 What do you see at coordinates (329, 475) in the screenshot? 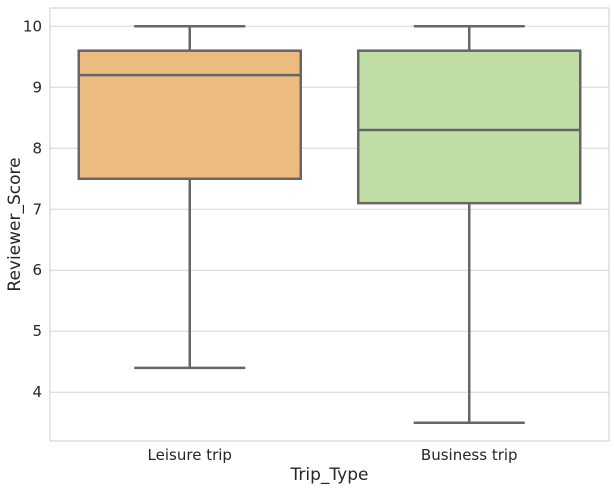
I see `x-axis-label: Trip_Type` at bounding box center [329, 475].